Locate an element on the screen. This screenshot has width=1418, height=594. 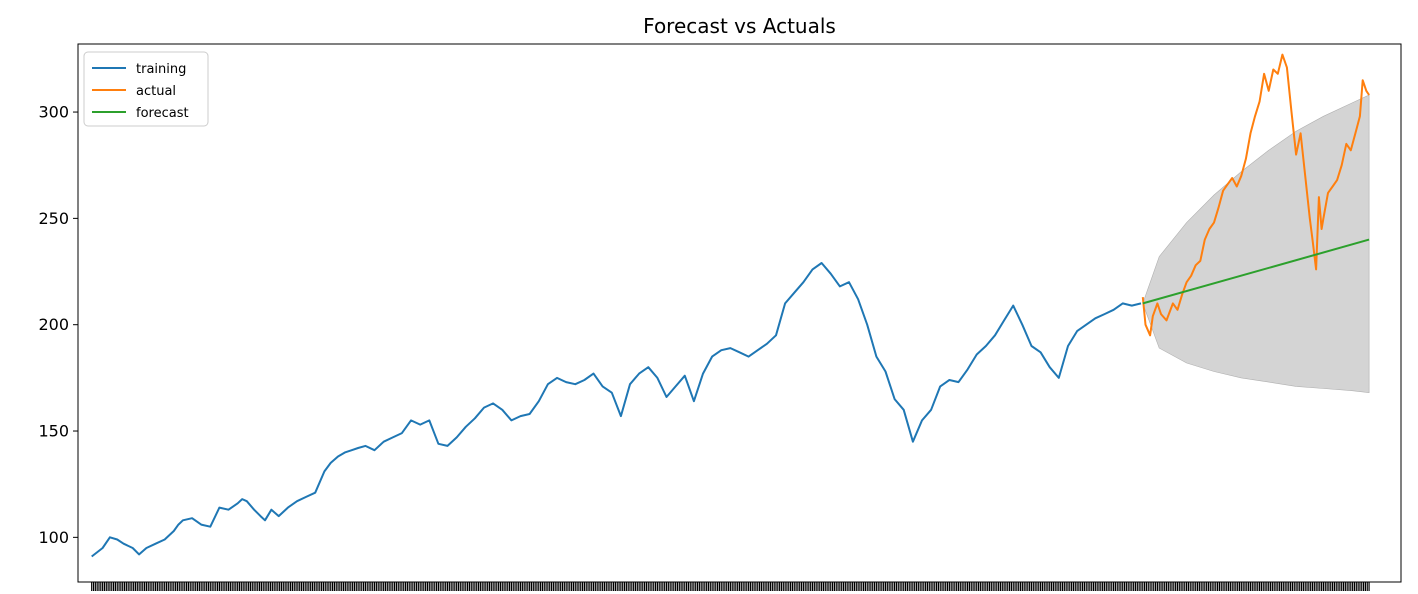
y-tick-label: 100 is located at coordinates (53, 537).